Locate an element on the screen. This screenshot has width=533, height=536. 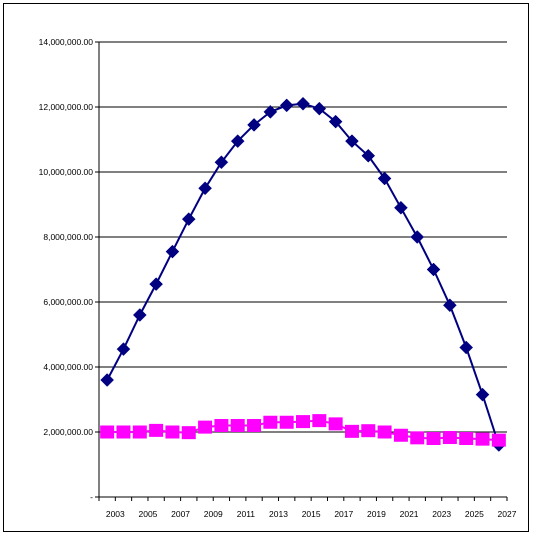
x-tick-label: 2015 is located at coordinates (311, 514).